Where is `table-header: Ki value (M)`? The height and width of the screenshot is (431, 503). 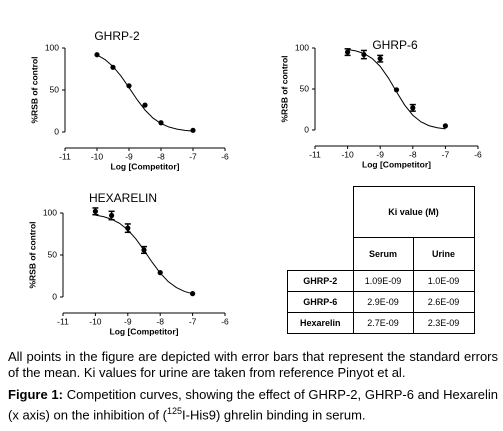
table-header: Ki value (M) is located at coordinates (413, 212).